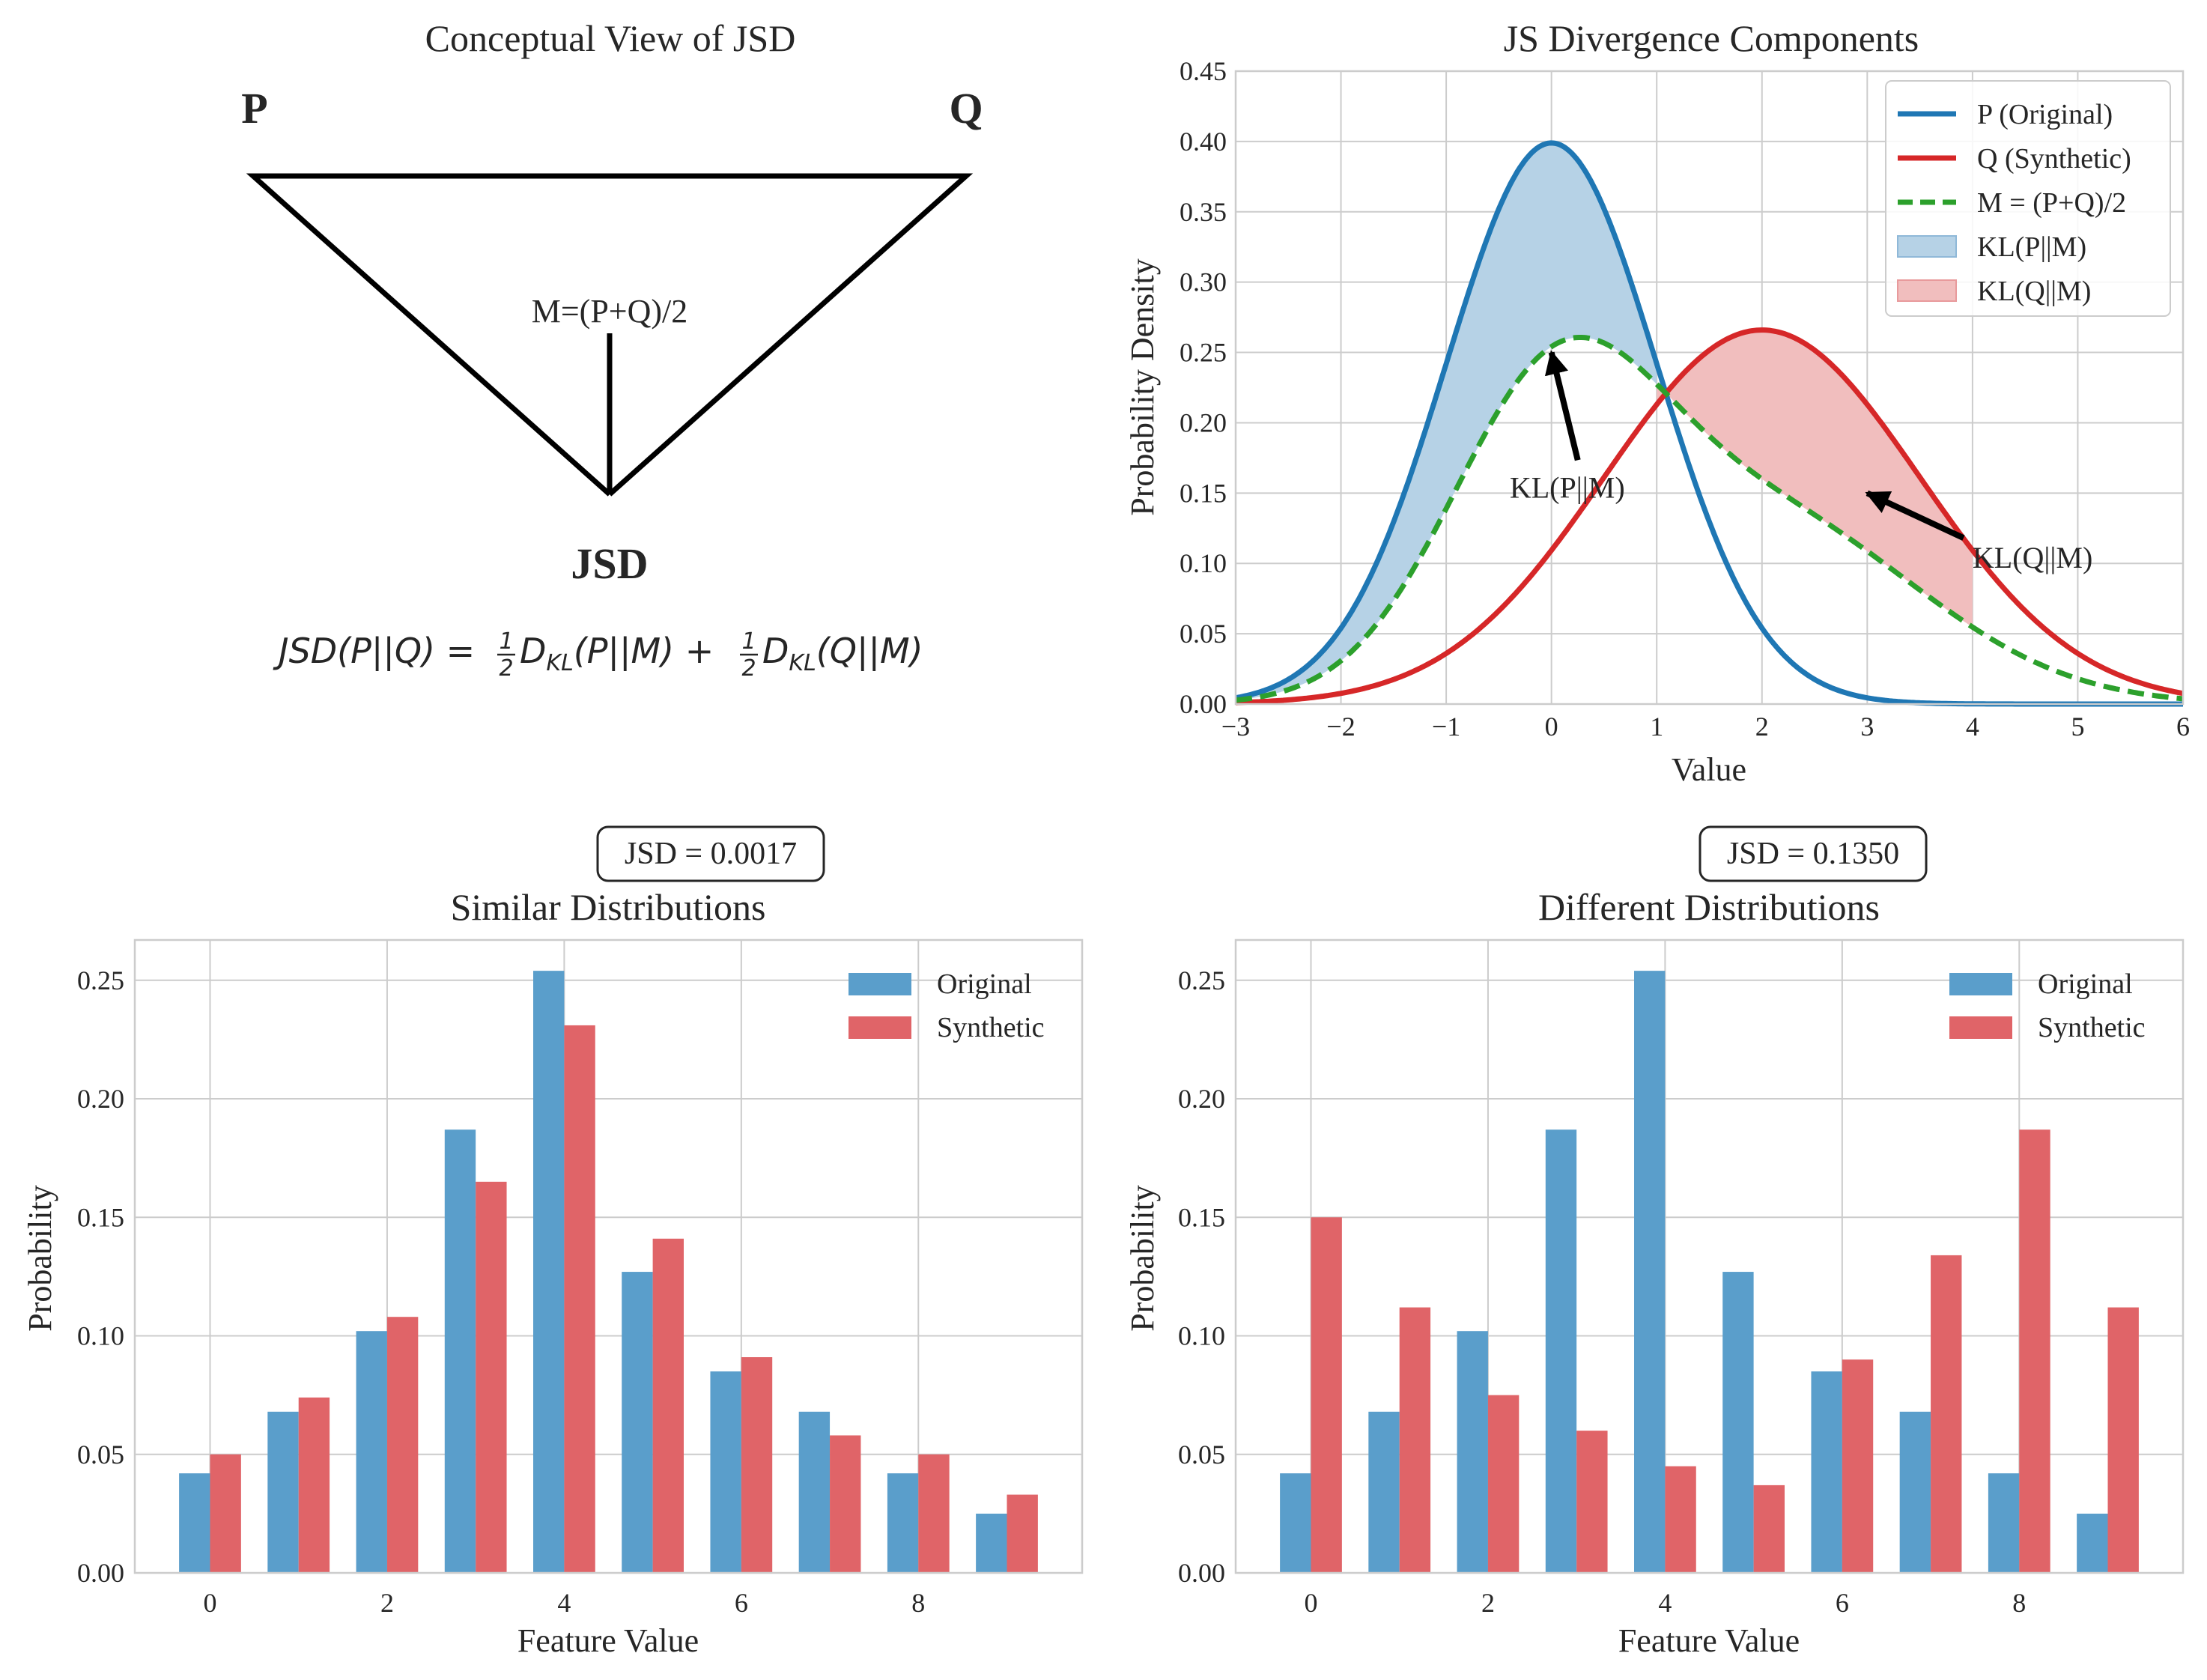 This screenshot has height=1680, width=2207. I want to click on concept-label-m: M=(P+Q)/2, so click(610, 311).